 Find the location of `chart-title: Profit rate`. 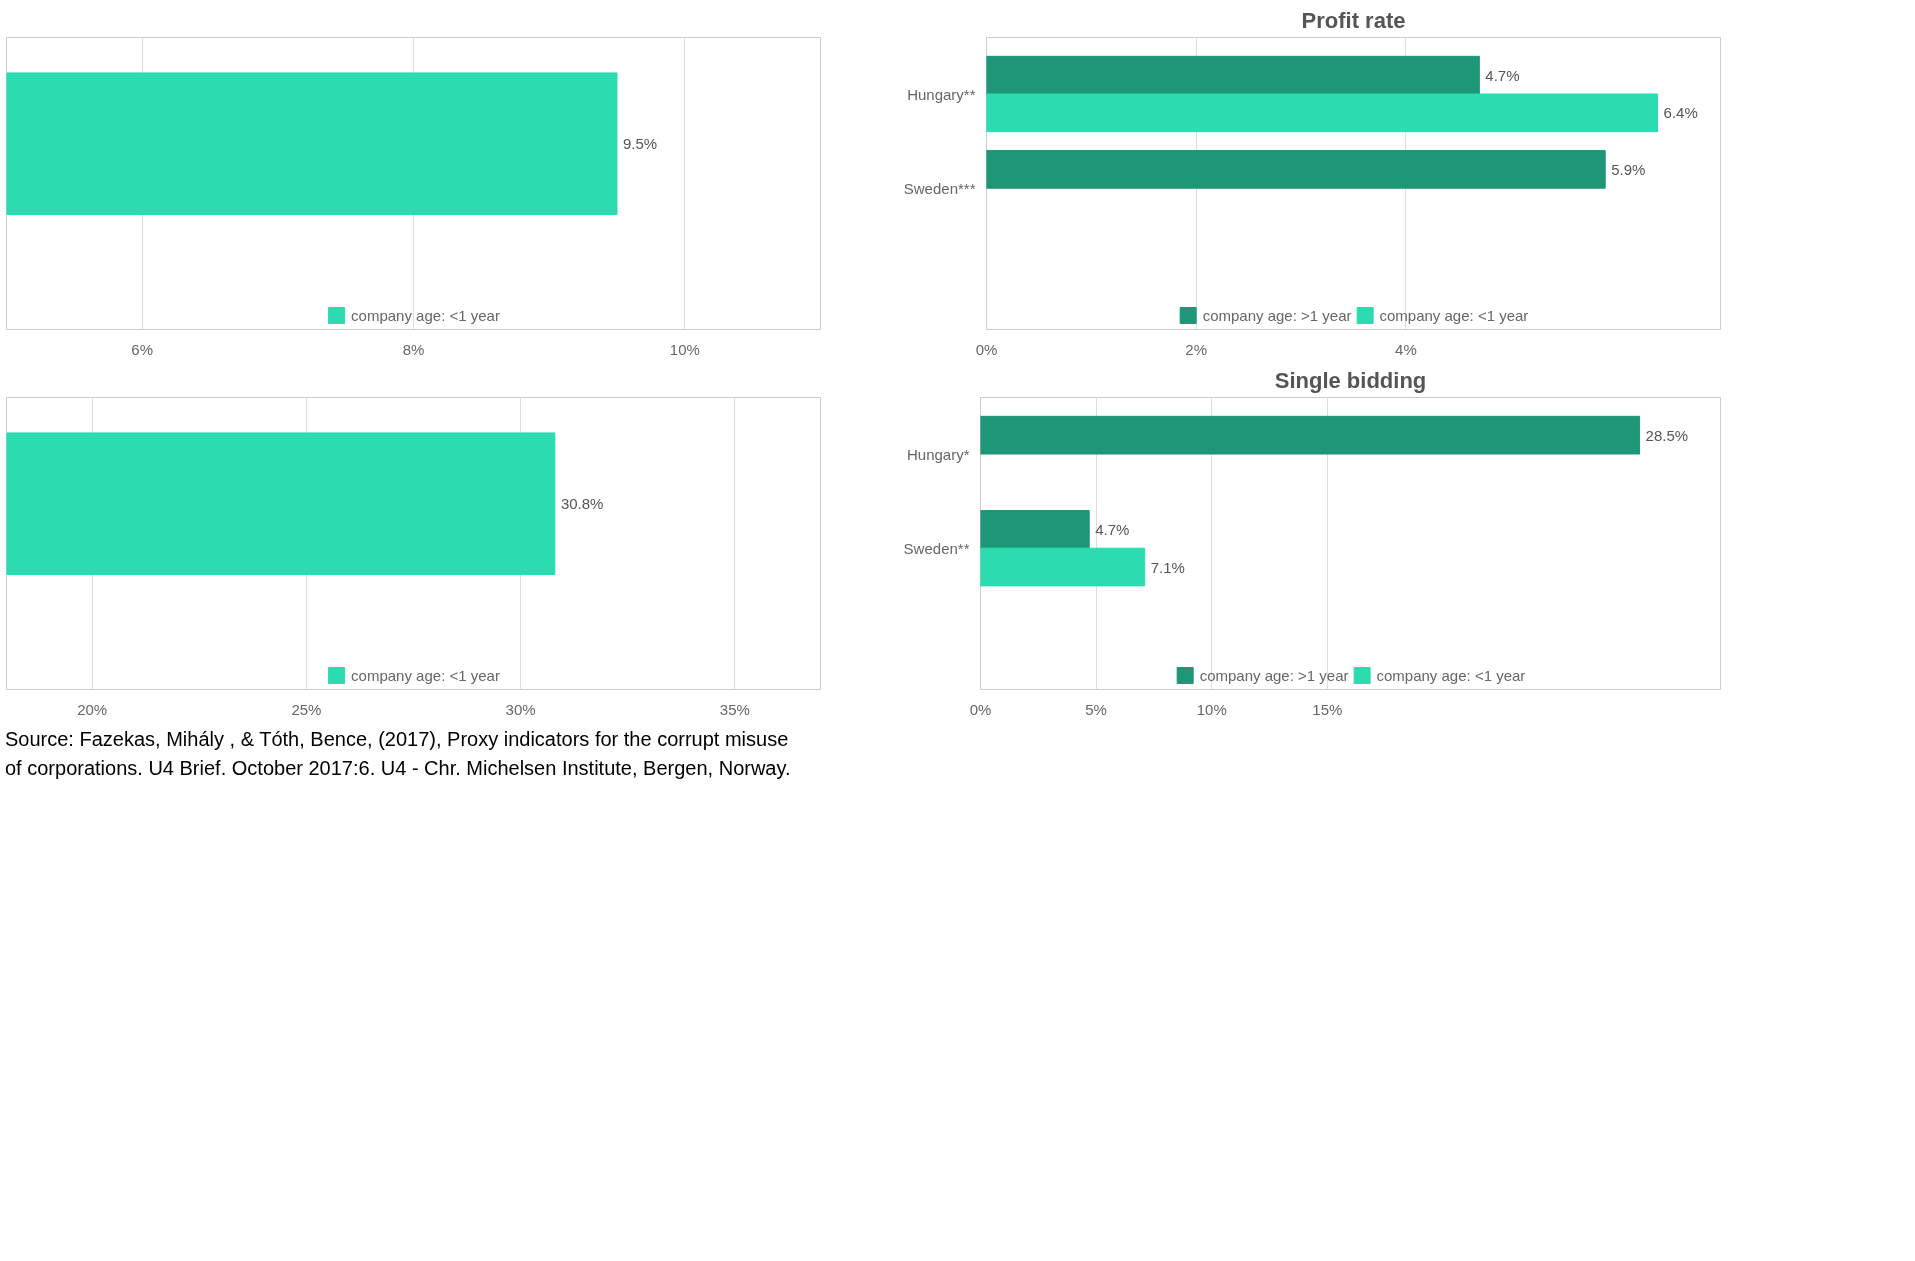

chart-title: Profit rate is located at coordinates (1353, 20).